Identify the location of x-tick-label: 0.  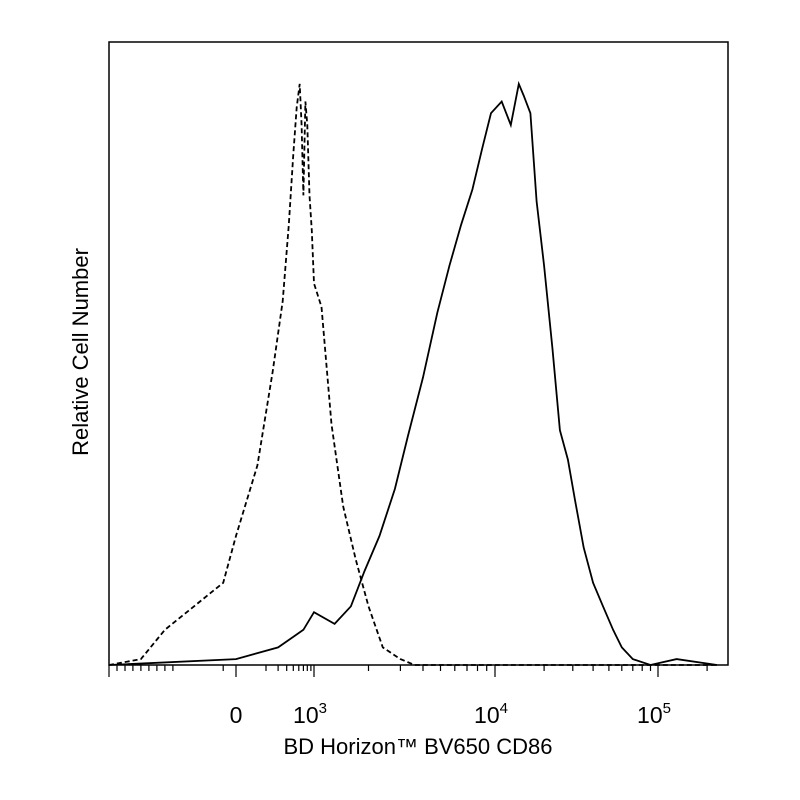
(236, 715).